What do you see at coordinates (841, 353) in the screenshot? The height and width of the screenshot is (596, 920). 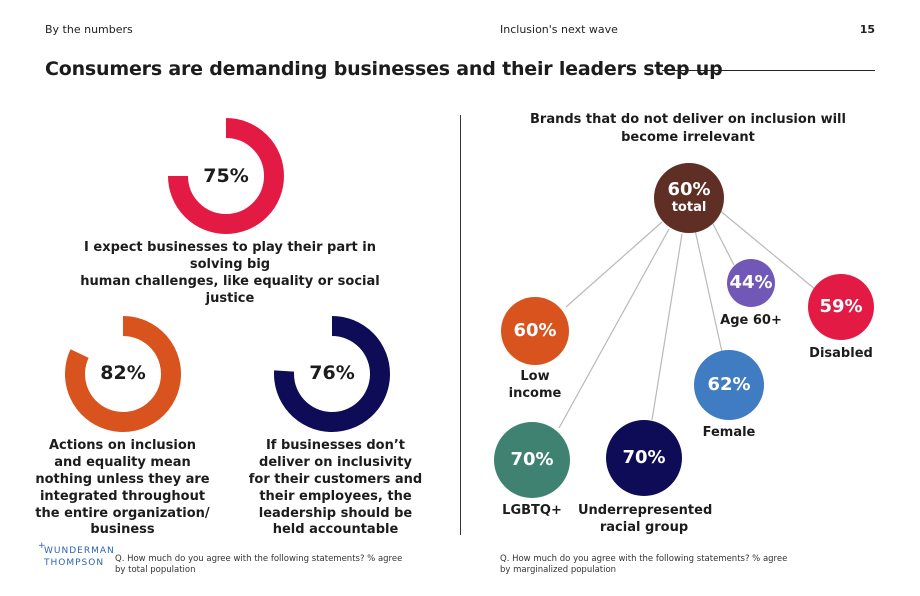 I see `disabled-label: Disabled` at bounding box center [841, 353].